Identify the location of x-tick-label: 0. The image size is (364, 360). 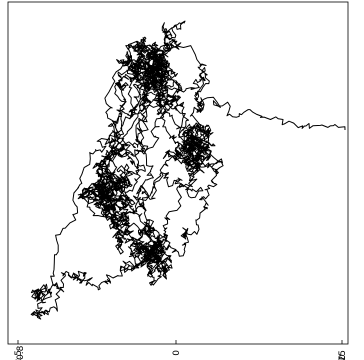
(177, 353).